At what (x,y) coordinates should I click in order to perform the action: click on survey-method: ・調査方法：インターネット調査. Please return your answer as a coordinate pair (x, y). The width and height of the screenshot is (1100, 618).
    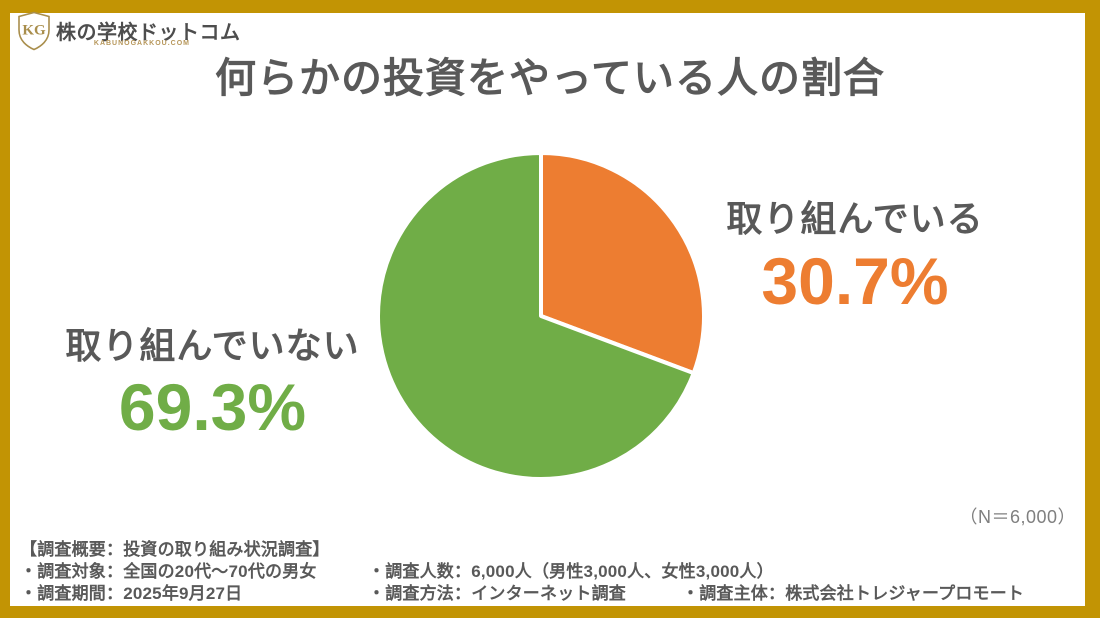
    Looking at the image, I should click on (497, 593).